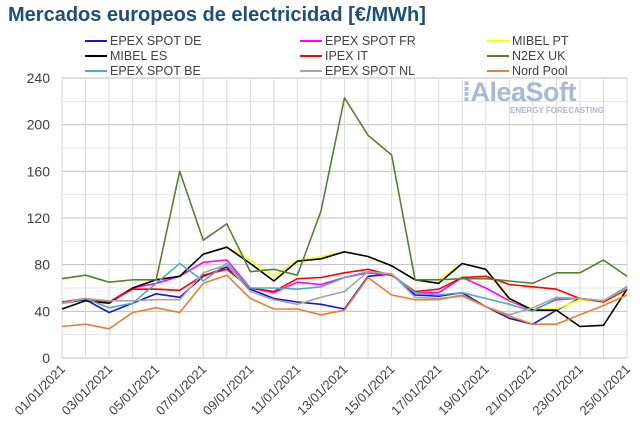 The width and height of the screenshot is (640, 444). I want to click on y-tick-label: 120, so click(39, 218).